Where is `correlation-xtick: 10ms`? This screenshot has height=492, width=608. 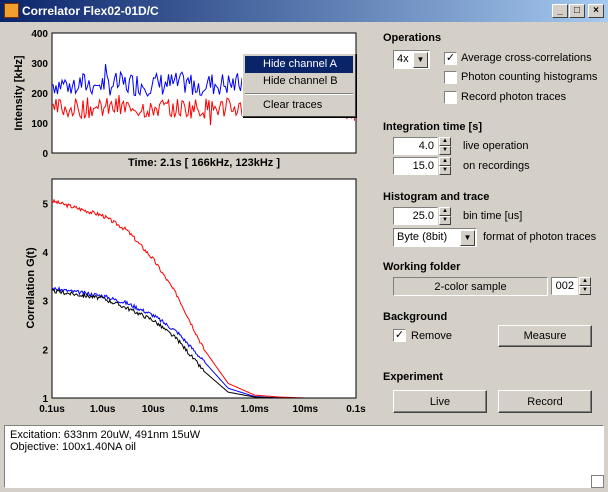
correlation-xtick: 10ms is located at coordinates (306, 409).